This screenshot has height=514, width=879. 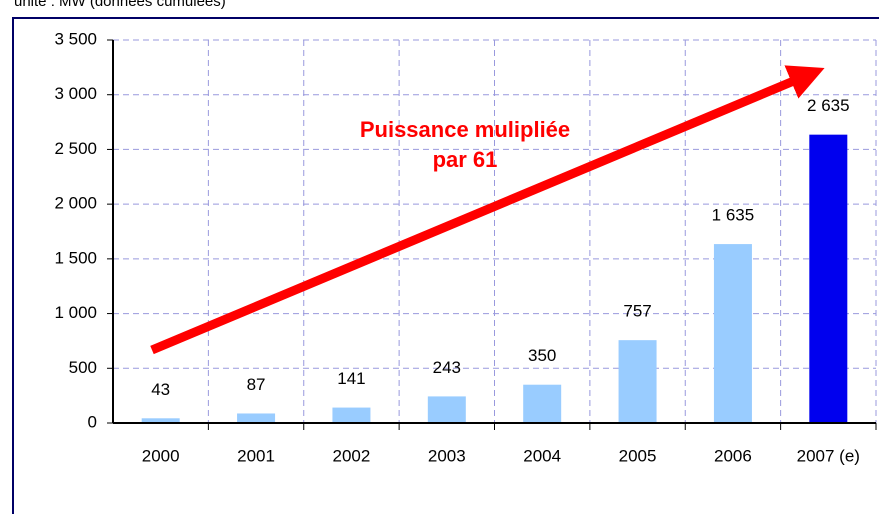 I want to click on x-tick-label: 2001, so click(x=256, y=455).